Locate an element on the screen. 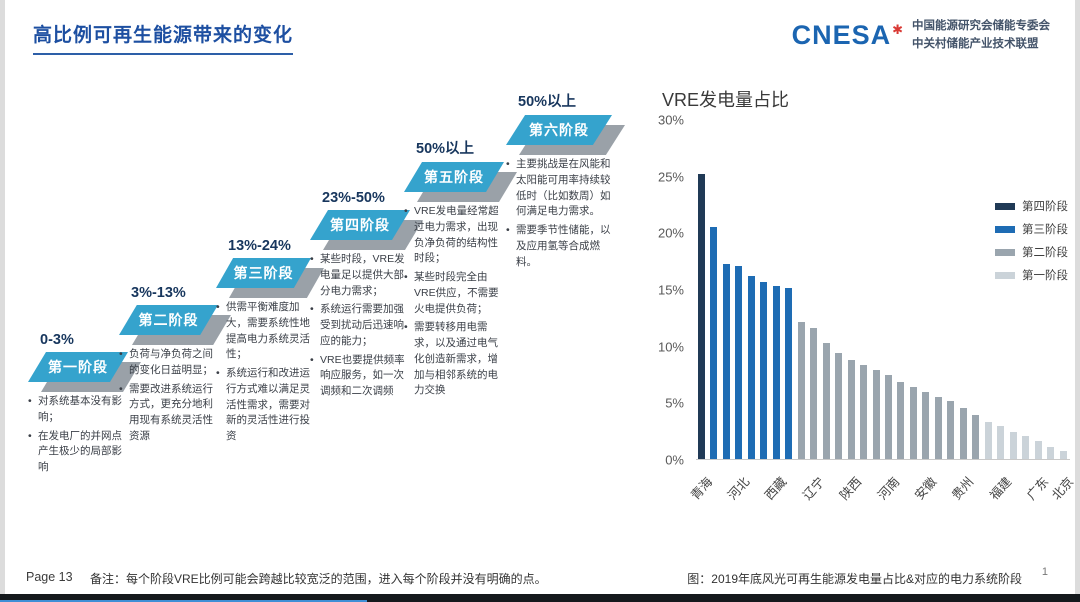  cnesa-star-icon: ✱ is located at coordinates (897, 30).